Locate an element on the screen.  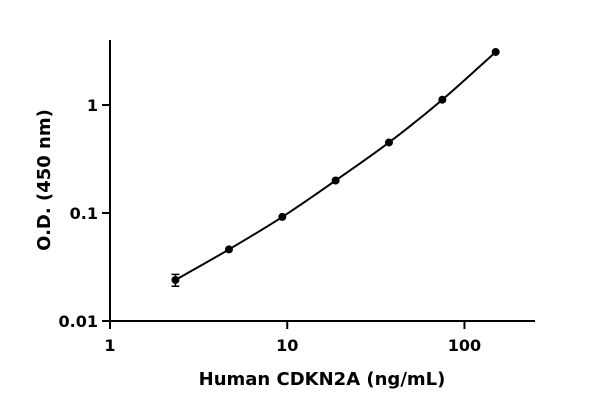
x-tick-label: 1 is located at coordinates (109, 345).